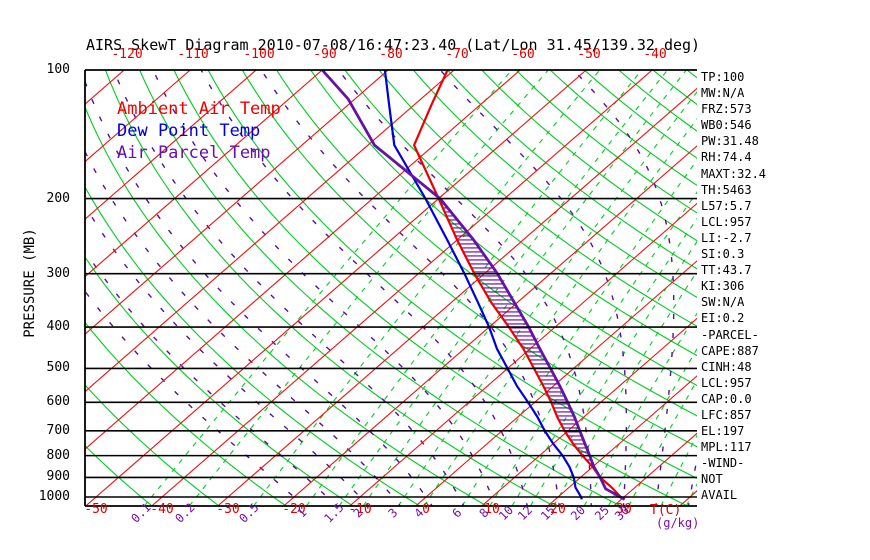  I want to click on bottom-temp-tick-20: 20, so click(558, 509).